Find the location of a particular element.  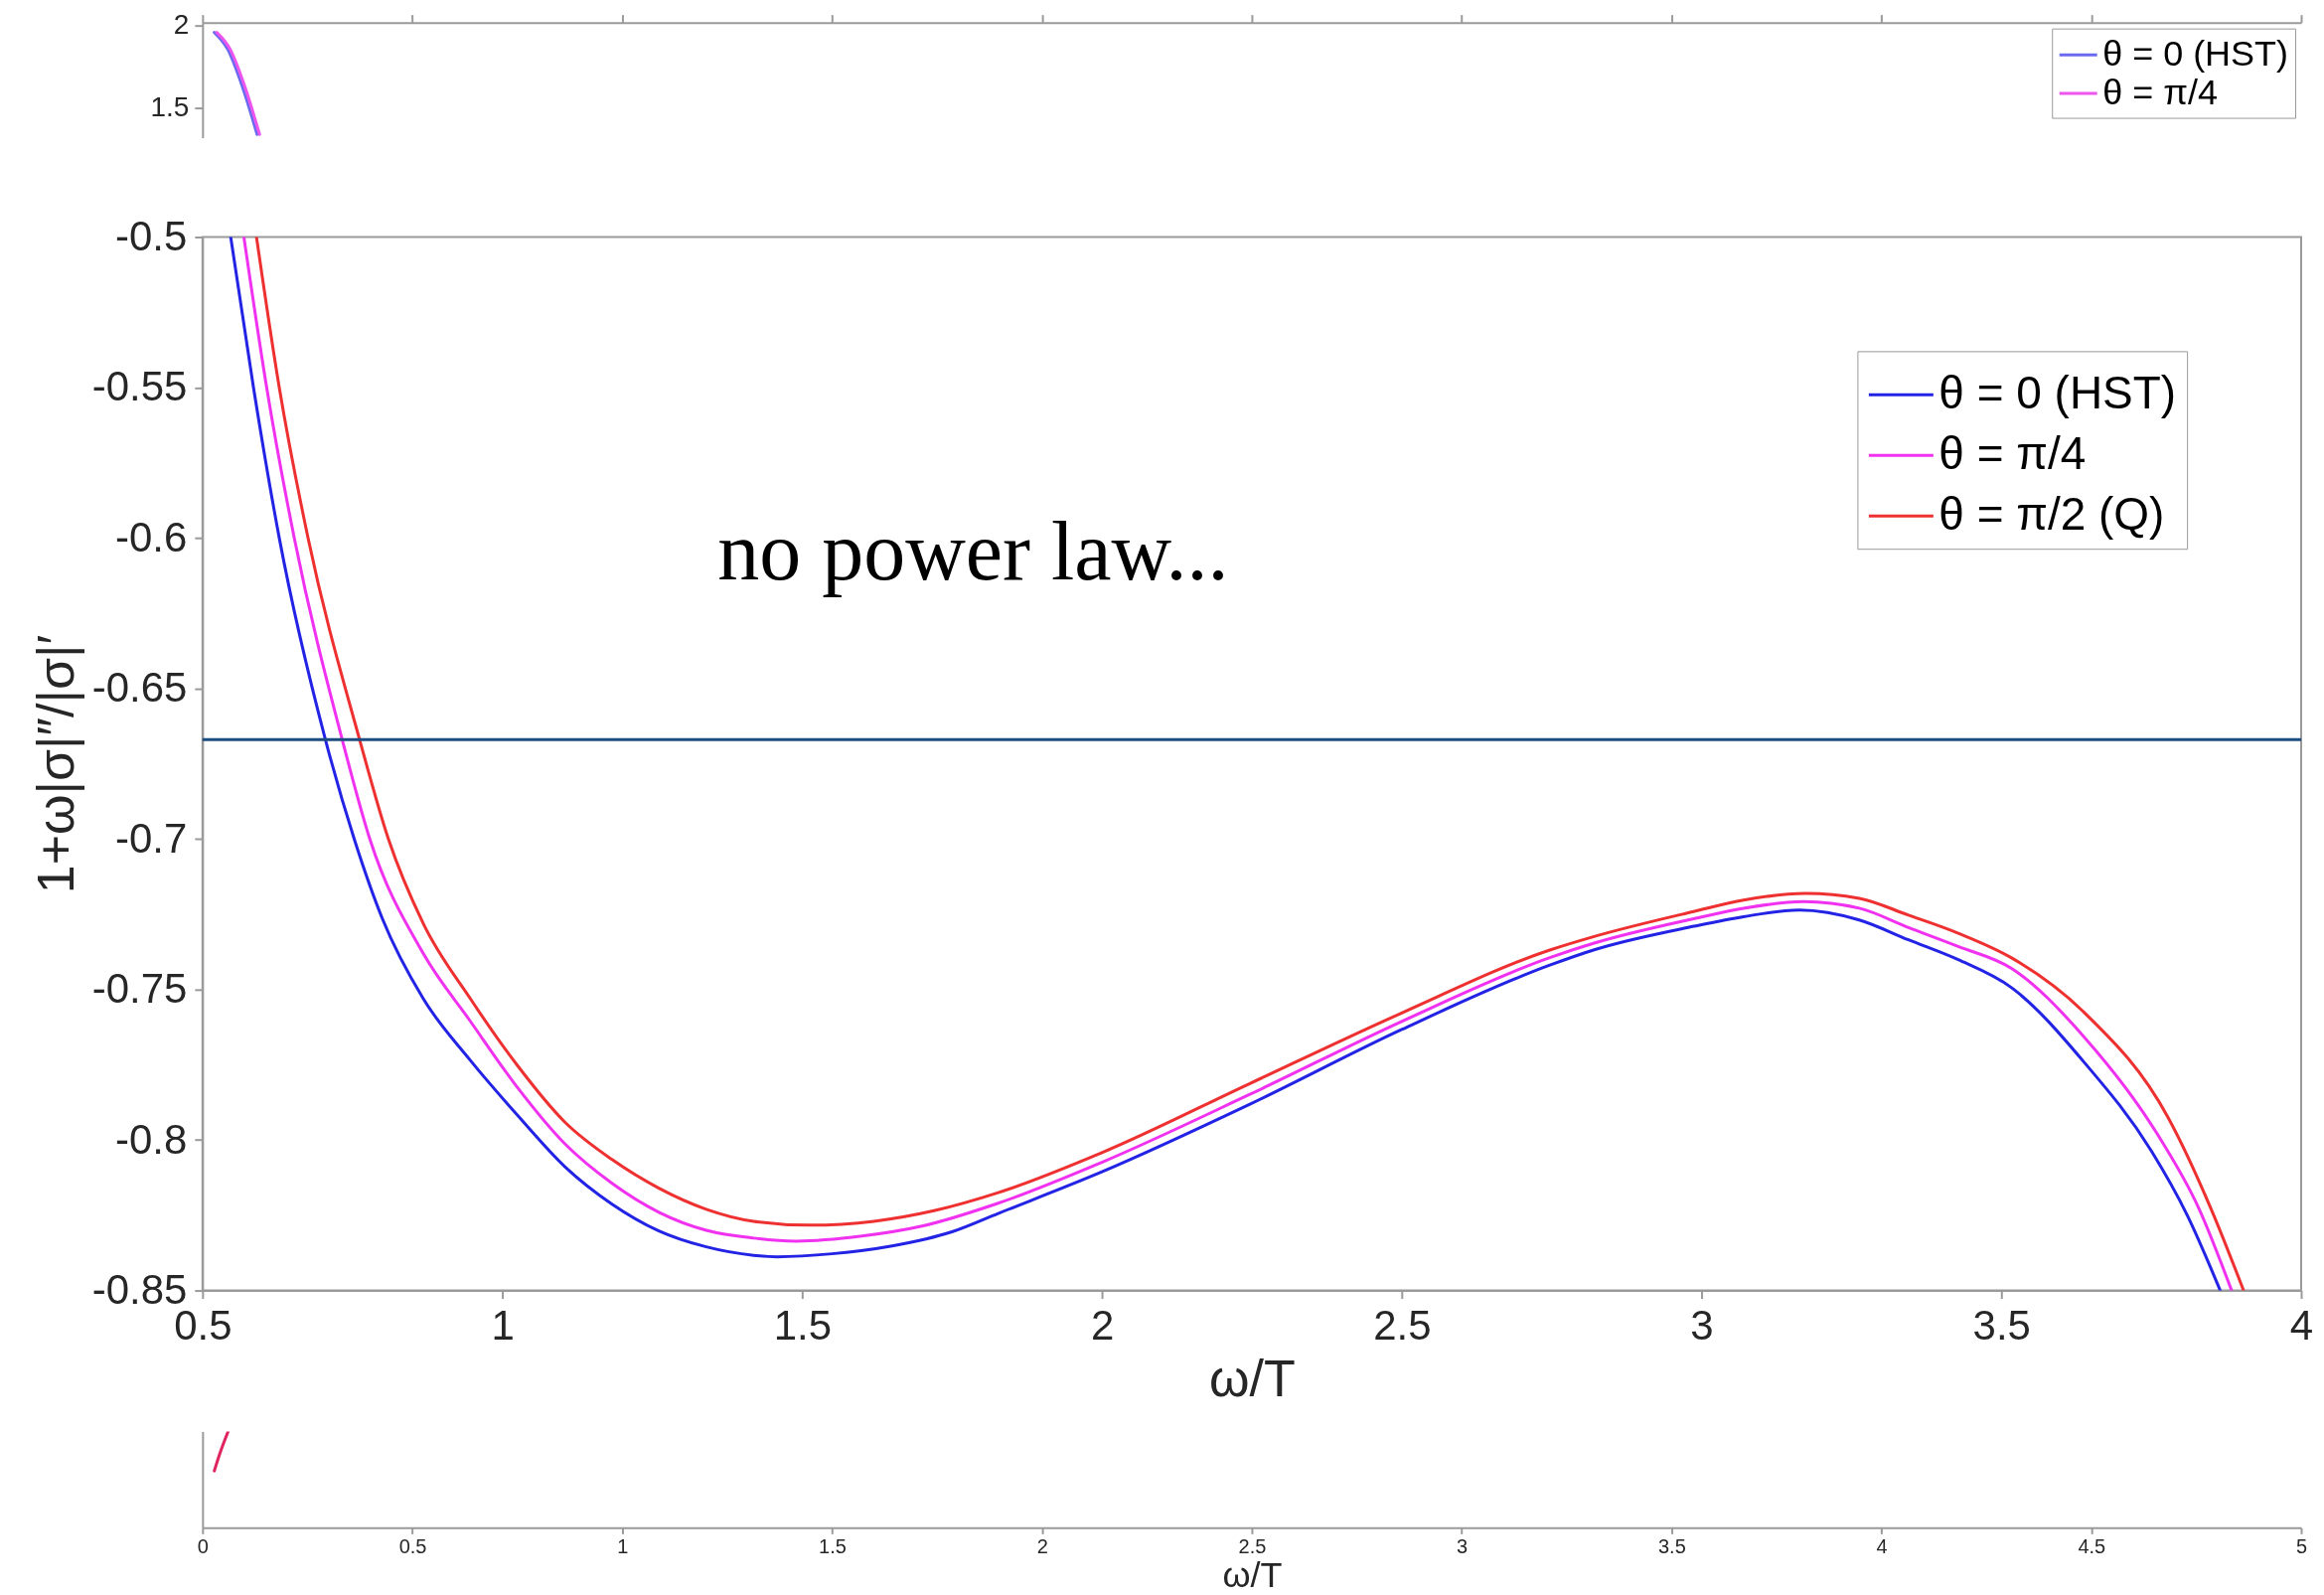

x-tick-label: 4.5 is located at coordinates (2092, 1546).